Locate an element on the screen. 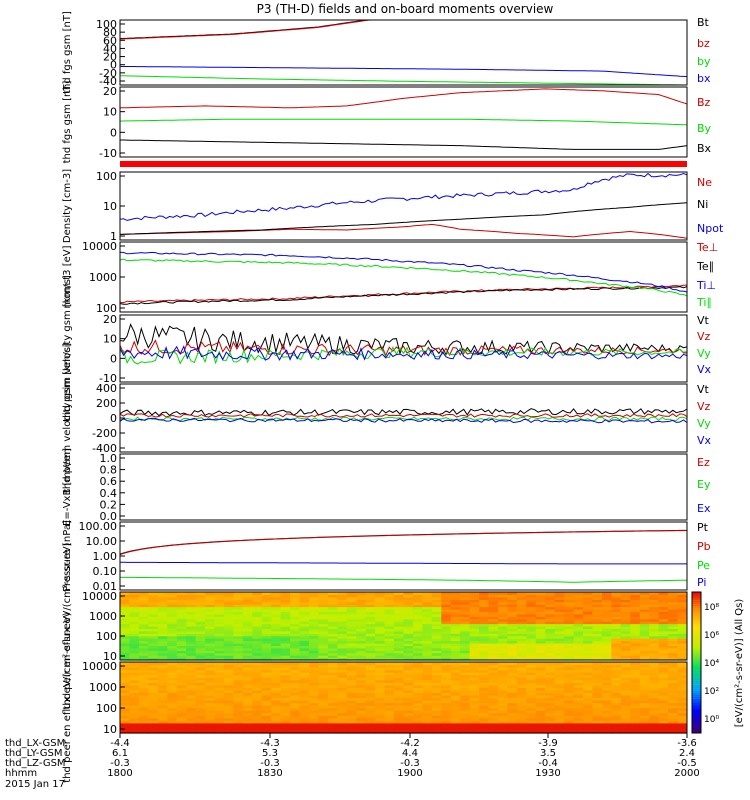 This screenshot has height=800, width=750. y-tick-label: 40 is located at coordinates (110, 48).